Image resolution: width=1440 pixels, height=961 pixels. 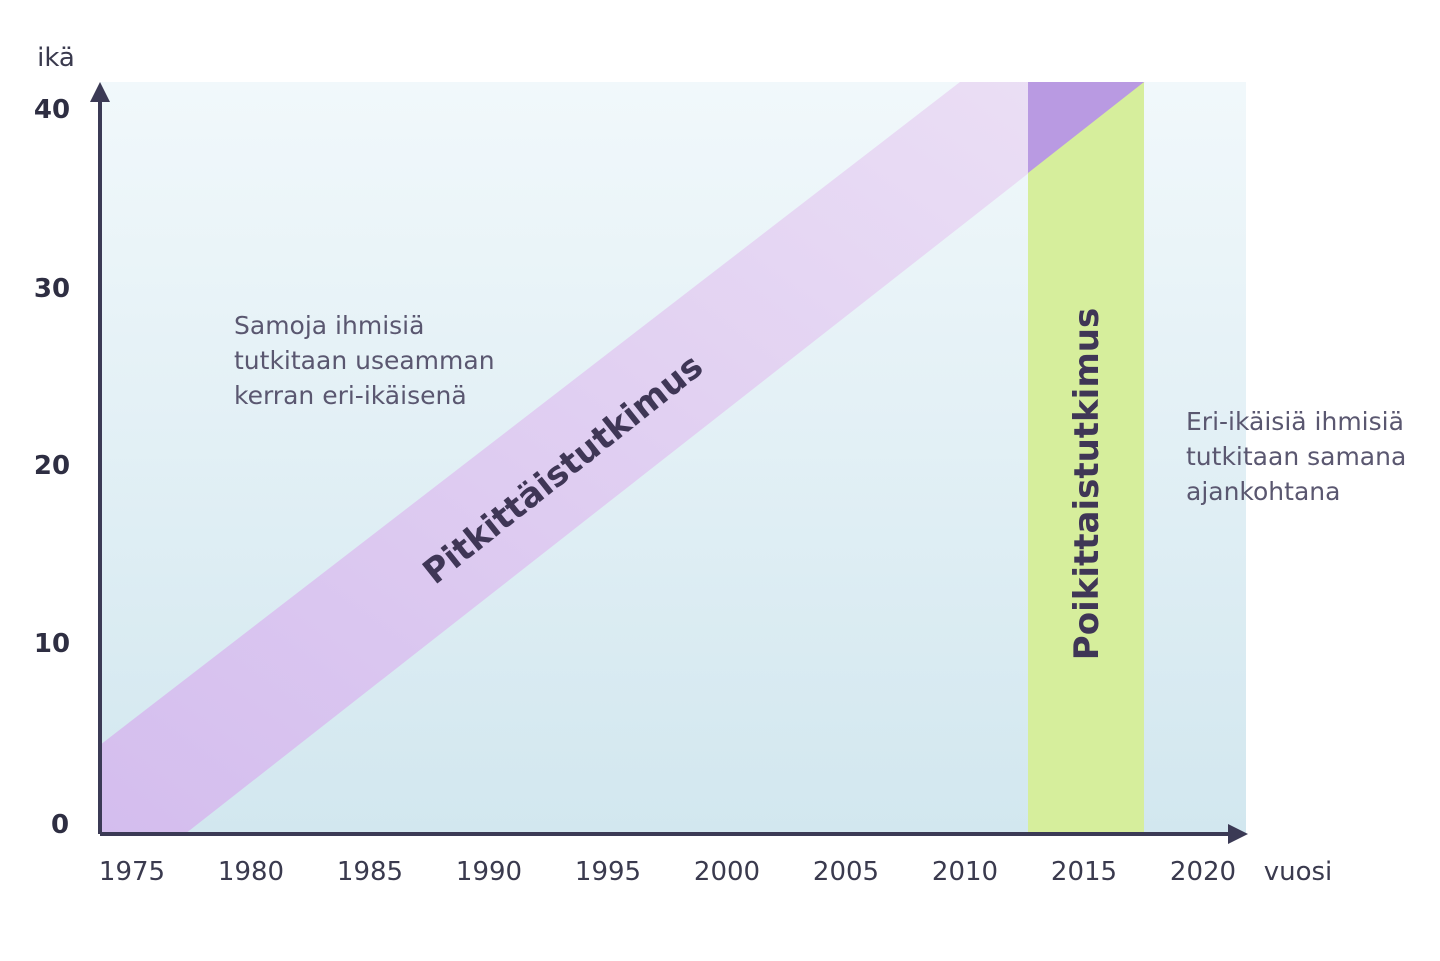 What do you see at coordinates (608, 872) in the screenshot?
I see `x-tick-label: 1995` at bounding box center [608, 872].